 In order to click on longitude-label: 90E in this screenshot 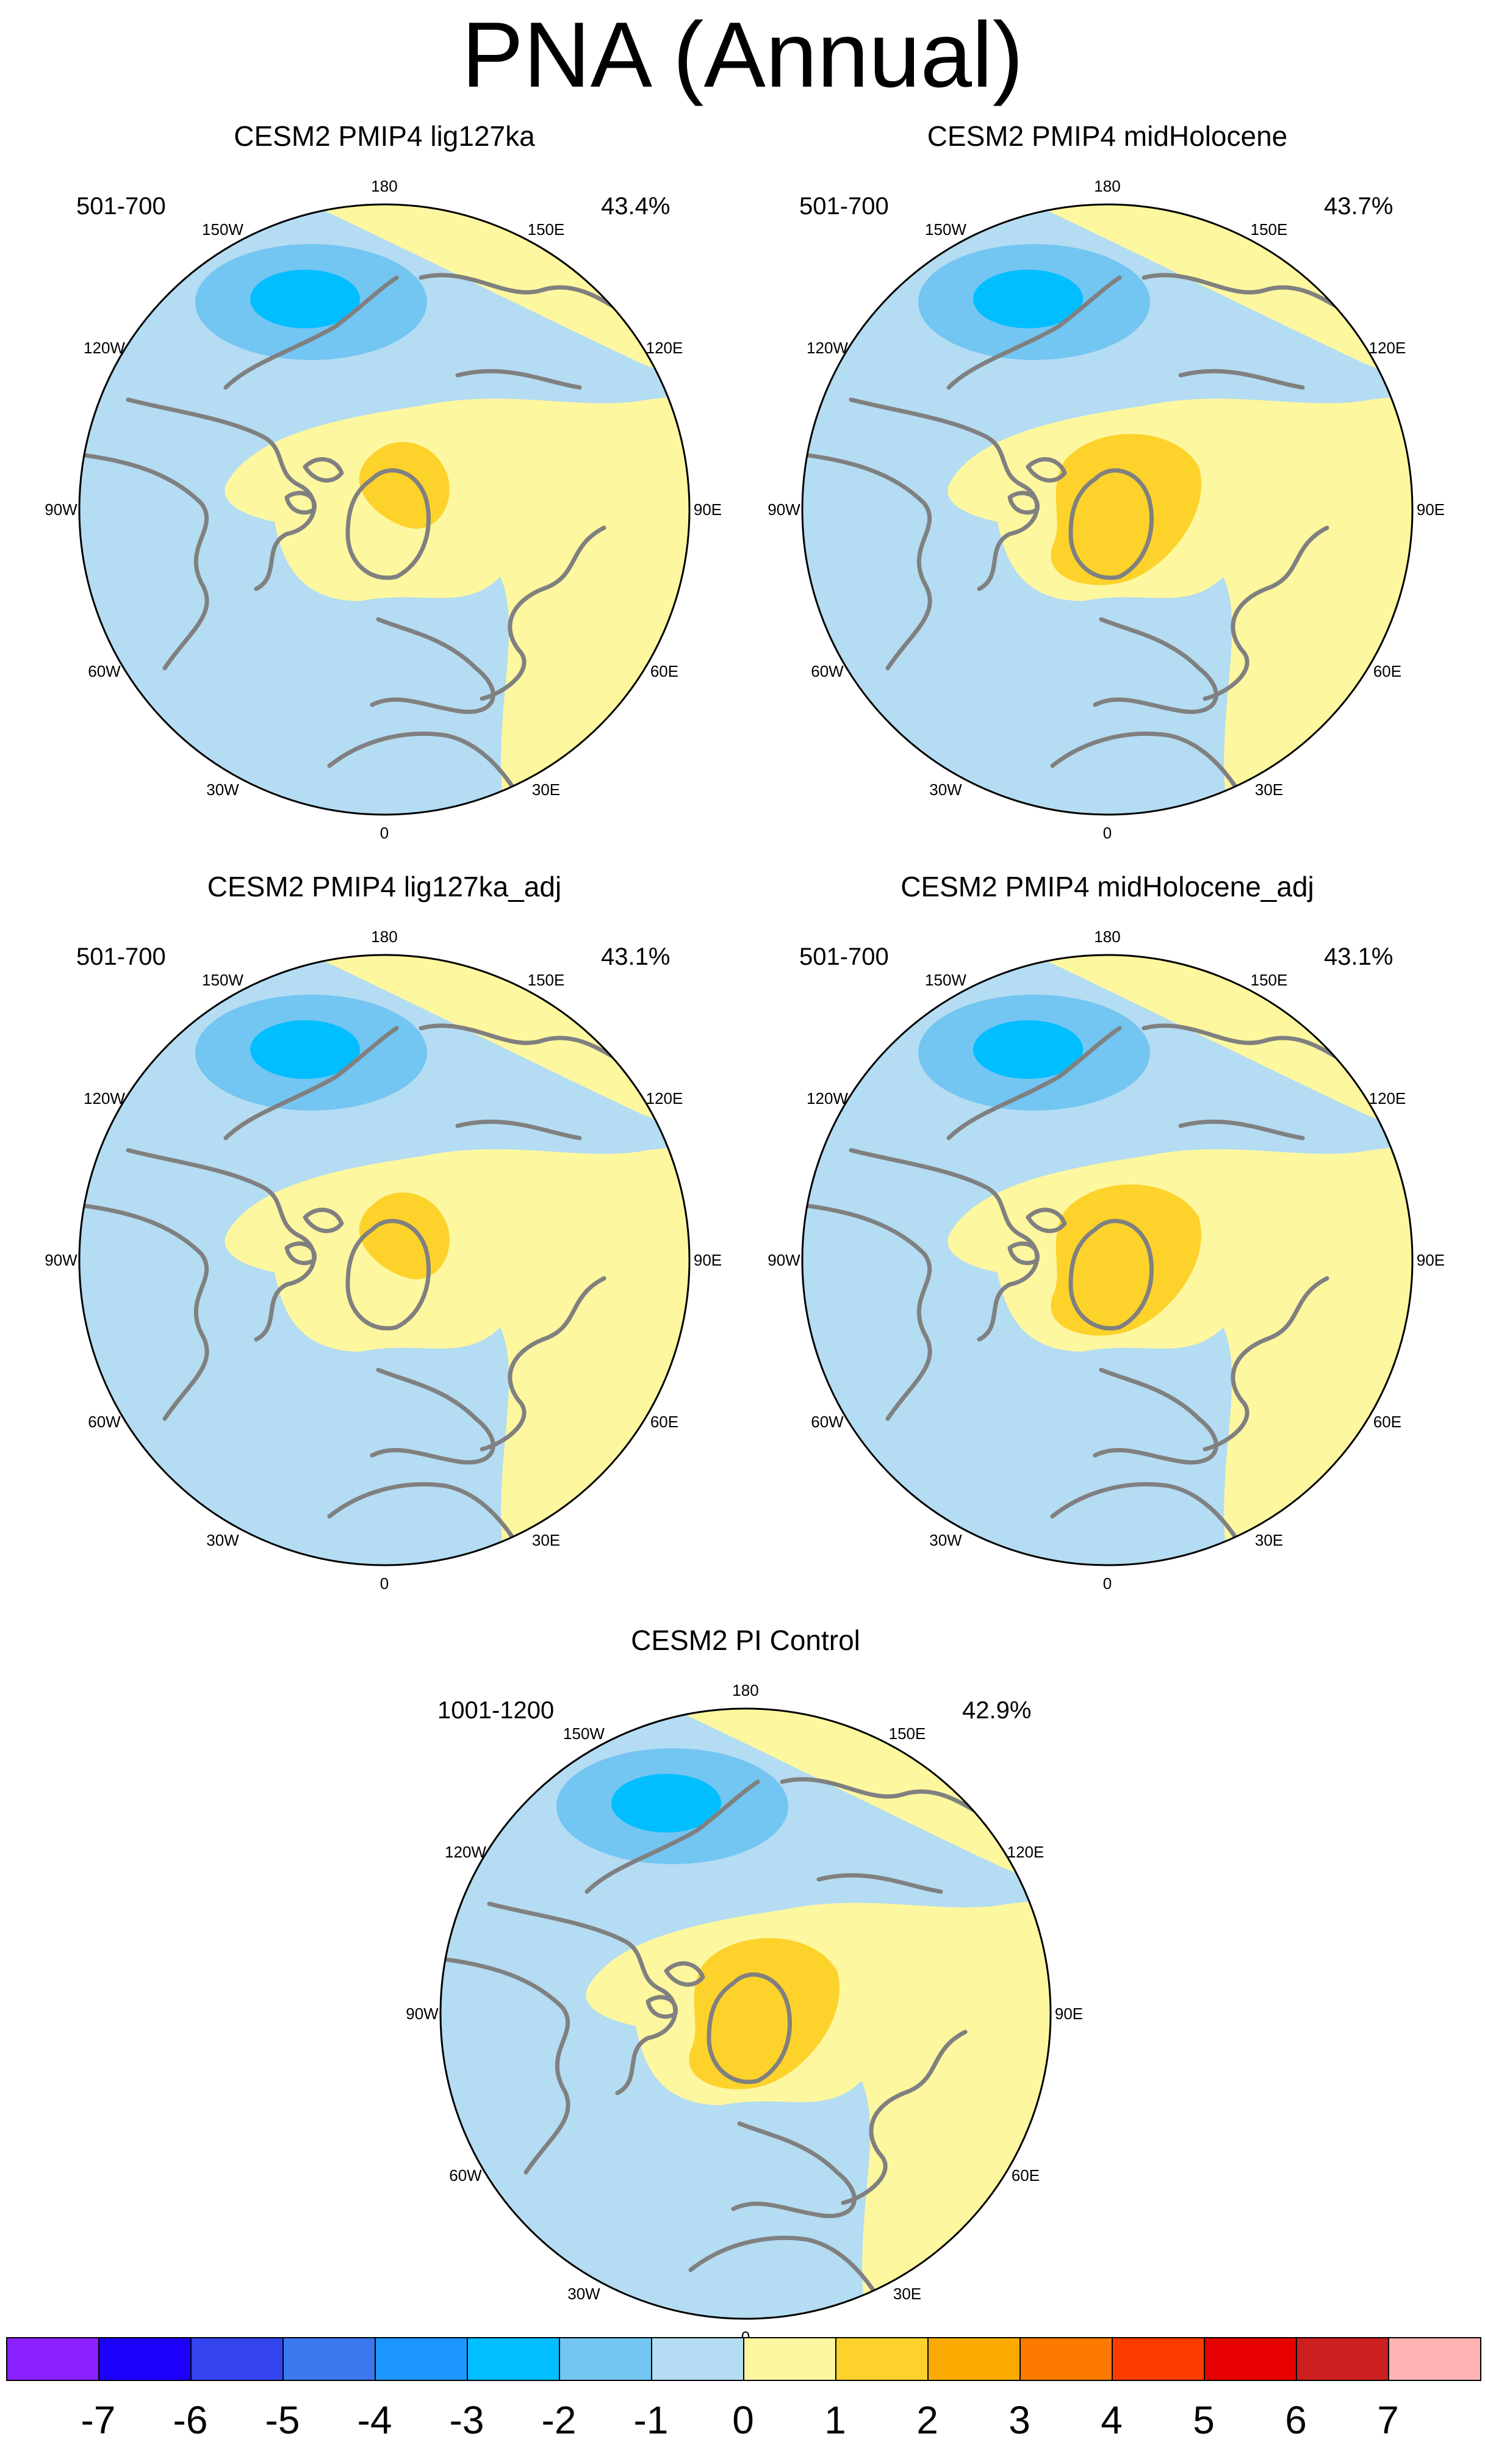, I will do `click(1069, 2014)`.